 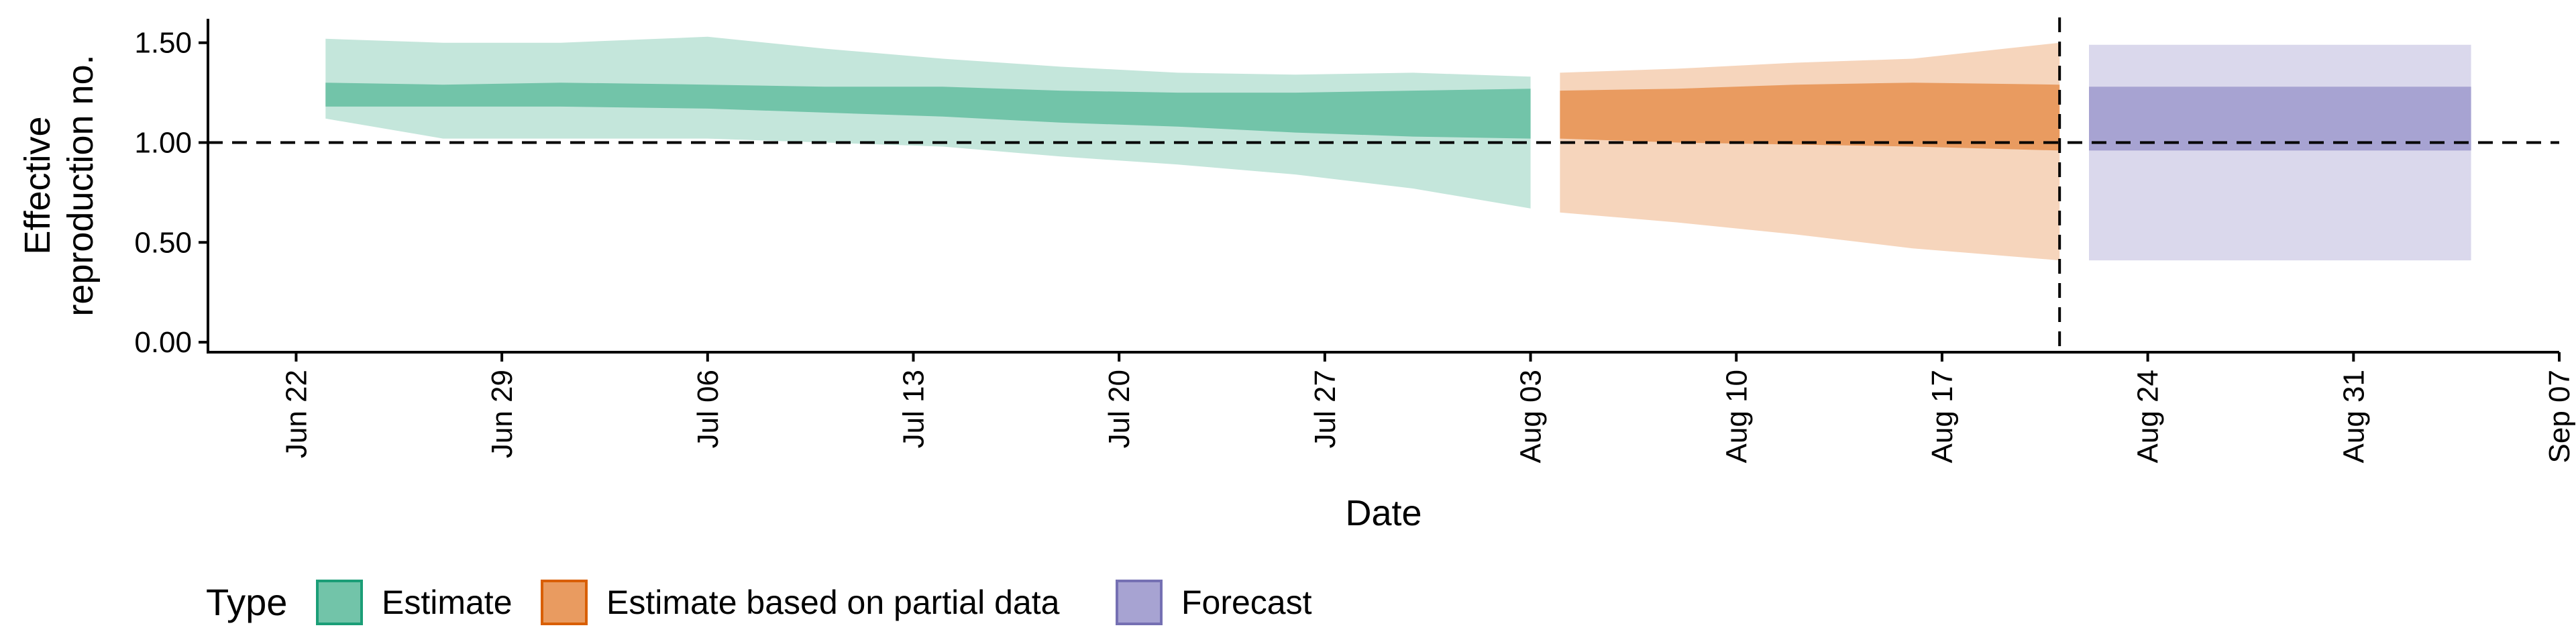 I want to click on legend-key-forecast, so click(x=1139, y=602).